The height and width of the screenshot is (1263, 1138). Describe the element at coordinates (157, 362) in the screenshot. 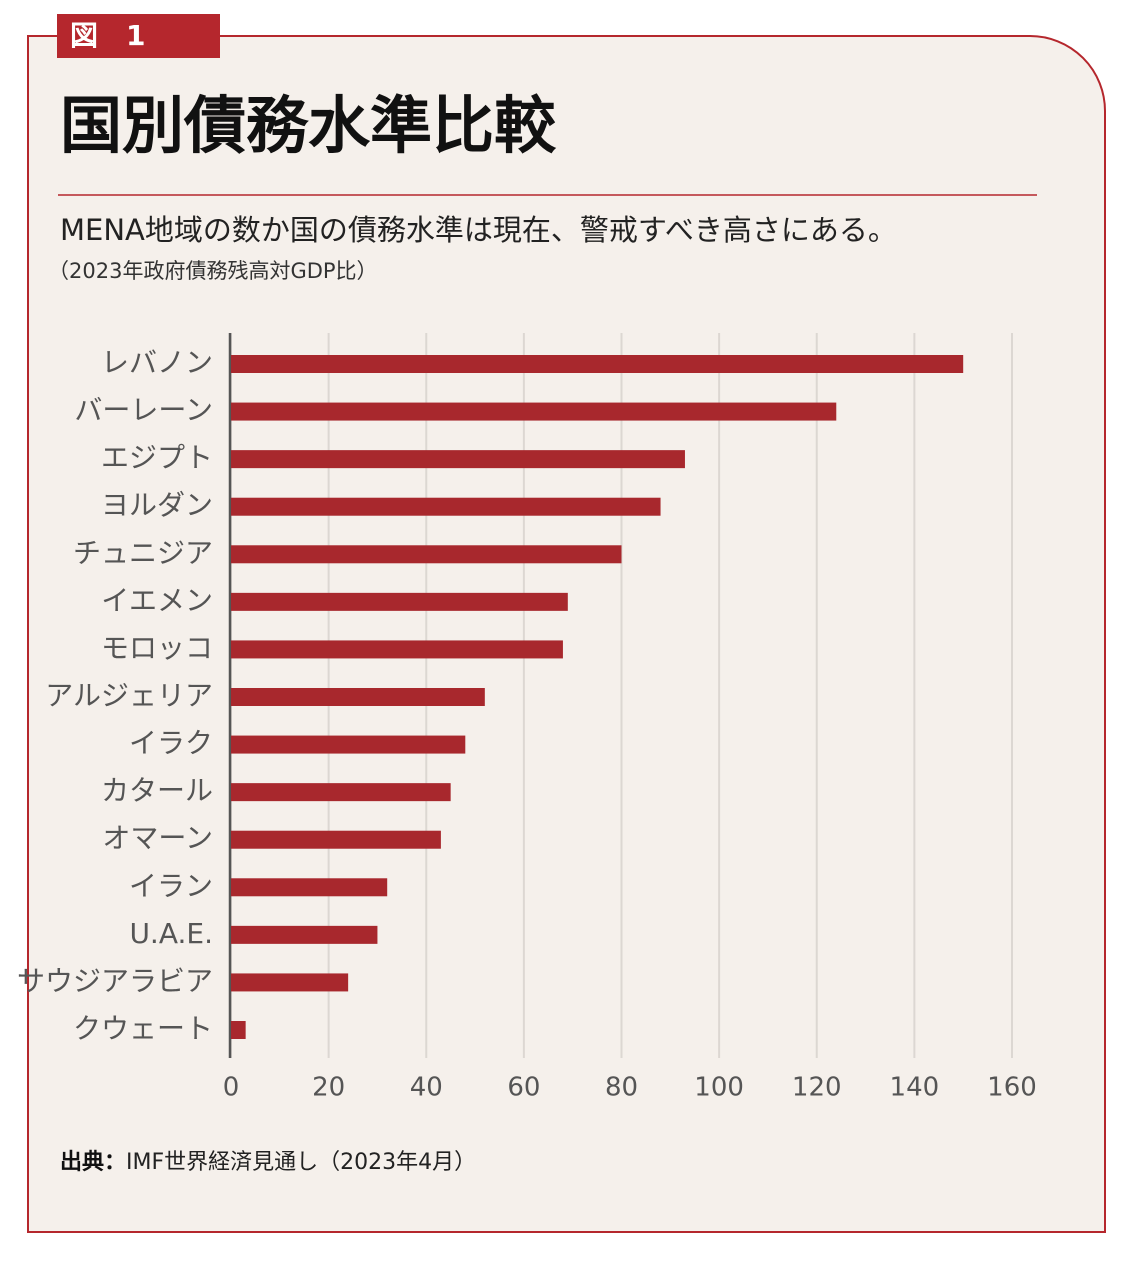

I see `y-tick-label: レバノン` at that location.